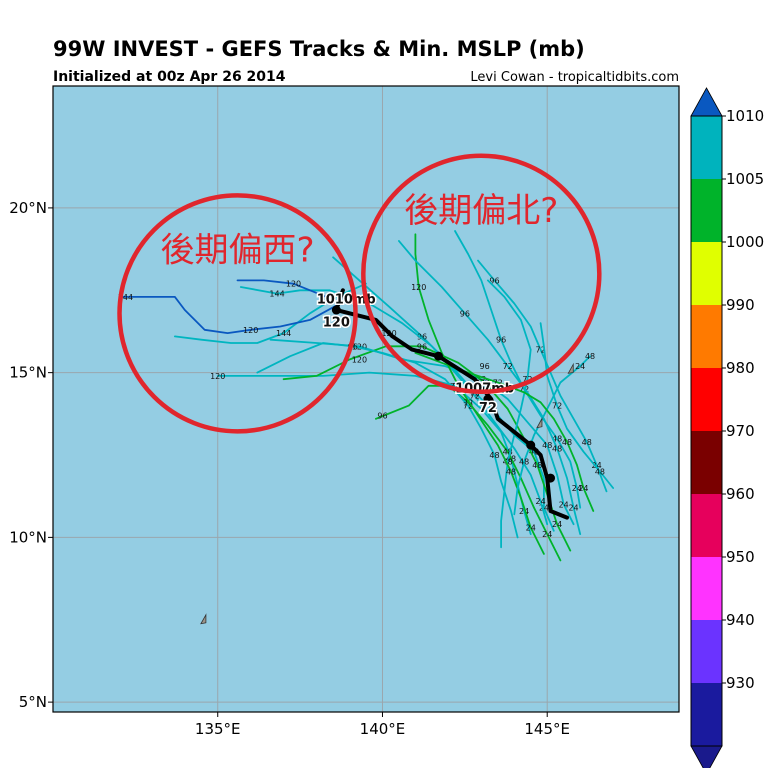 The height and width of the screenshot is (768, 768). What do you see at coordinates (547, 729) in the screenshot?
I see `x-tick-label: 145°E` at bounding box center [547, 729].